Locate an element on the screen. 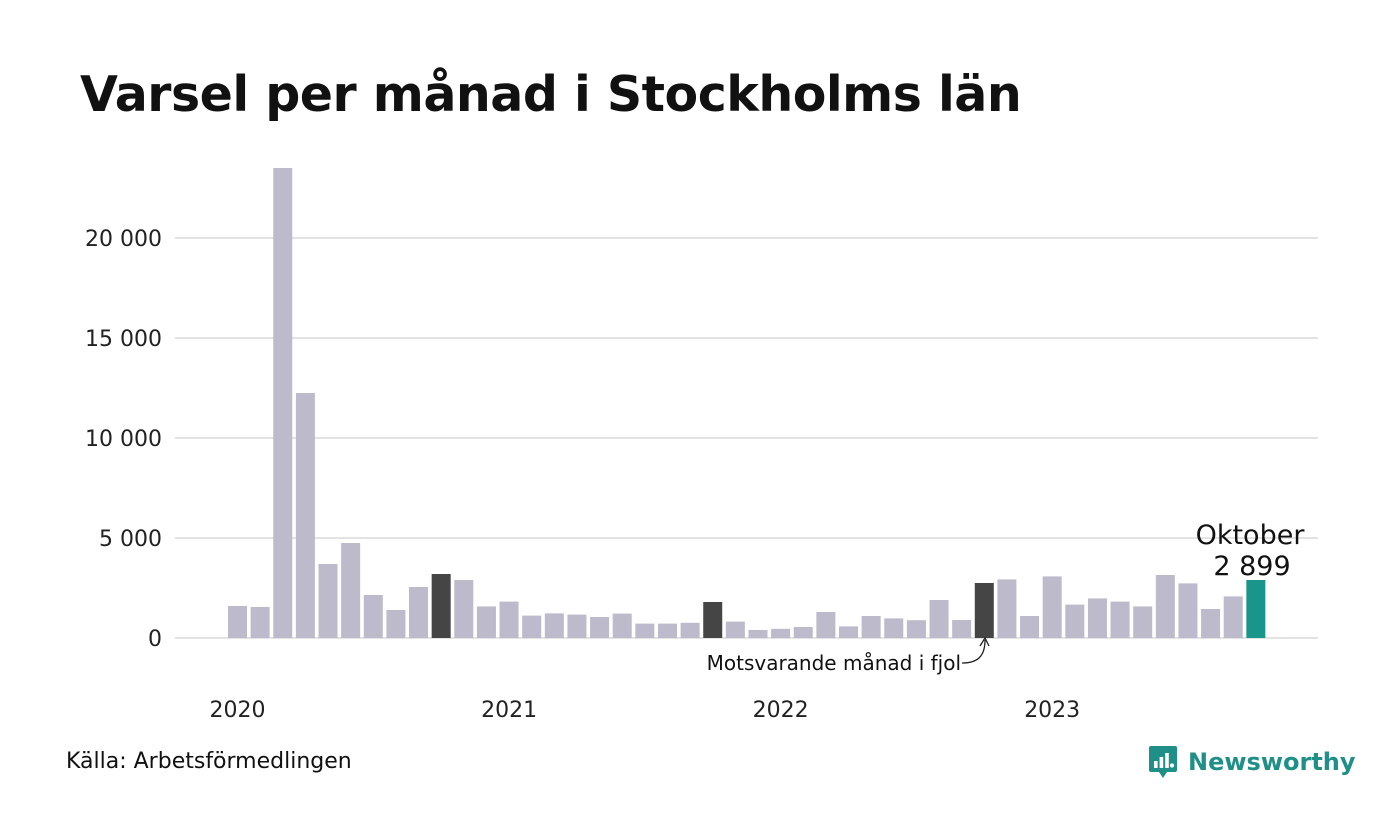 Image resolution: width=1400 pixels, height=840 pixels. y-tick-label: 10 000 is located at coordinates (123, 439).